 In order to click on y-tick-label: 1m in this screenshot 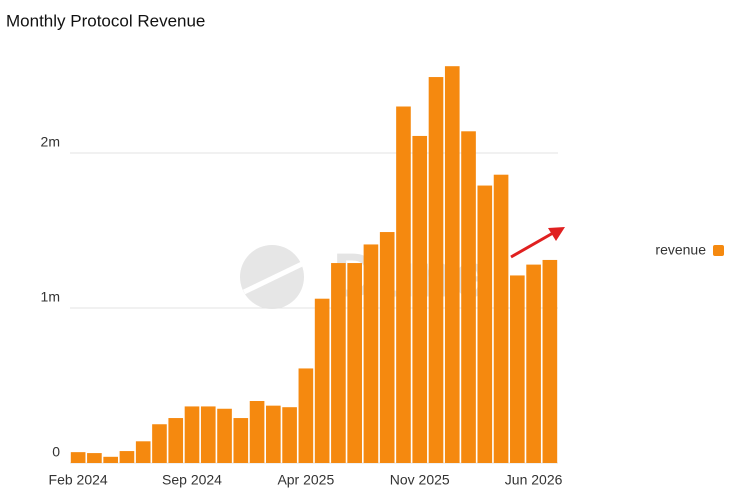, I will do `click(50, 297)`.